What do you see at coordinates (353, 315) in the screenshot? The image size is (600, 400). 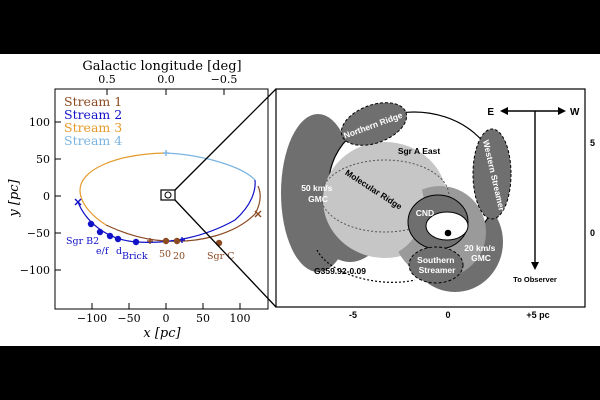 I see `schematic-x-tick: -5` at bounding box center [353, 315].